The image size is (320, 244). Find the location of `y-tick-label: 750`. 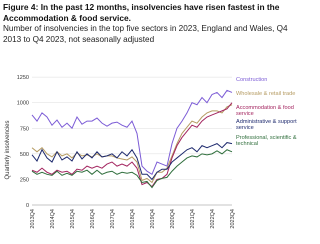

y-tick-label: 750 is located at coordinates (24, 129).